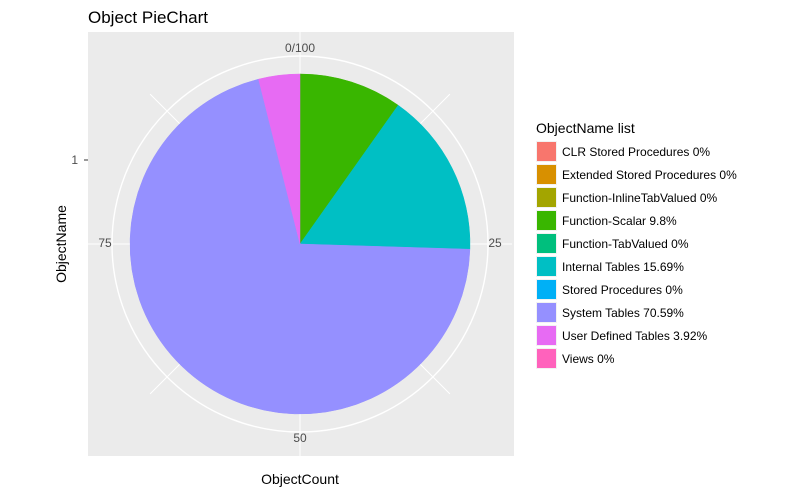  Describe the element at coordinates (588, 359) in the screenshot. I see `legend-label: Views 0%` at that location.